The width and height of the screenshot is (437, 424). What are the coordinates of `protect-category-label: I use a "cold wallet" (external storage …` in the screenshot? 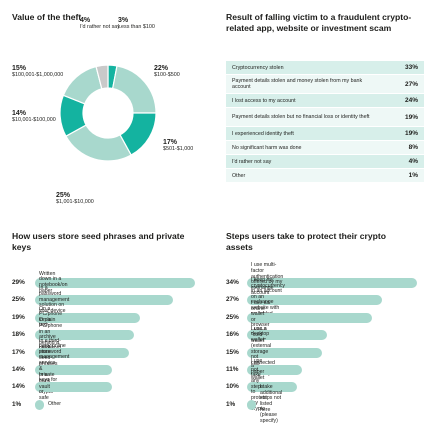 It's located at (263, 352).